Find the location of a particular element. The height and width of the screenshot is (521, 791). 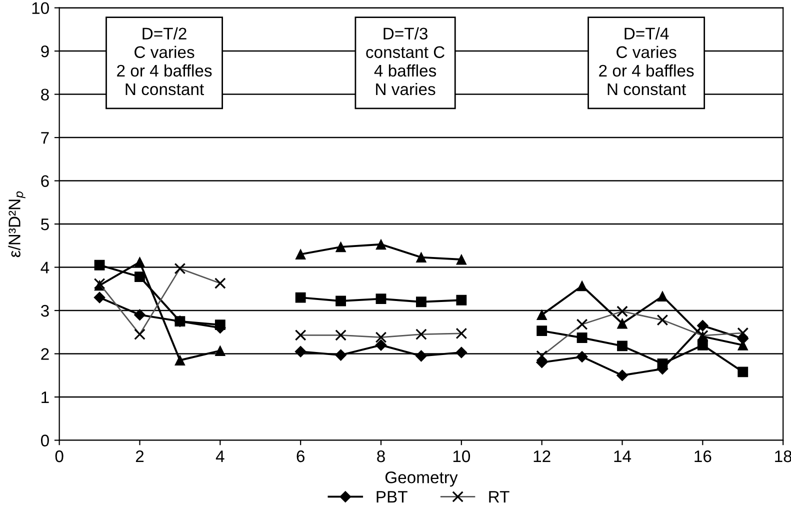

x-tick-label: 12 is located at coordinates (542, 456).